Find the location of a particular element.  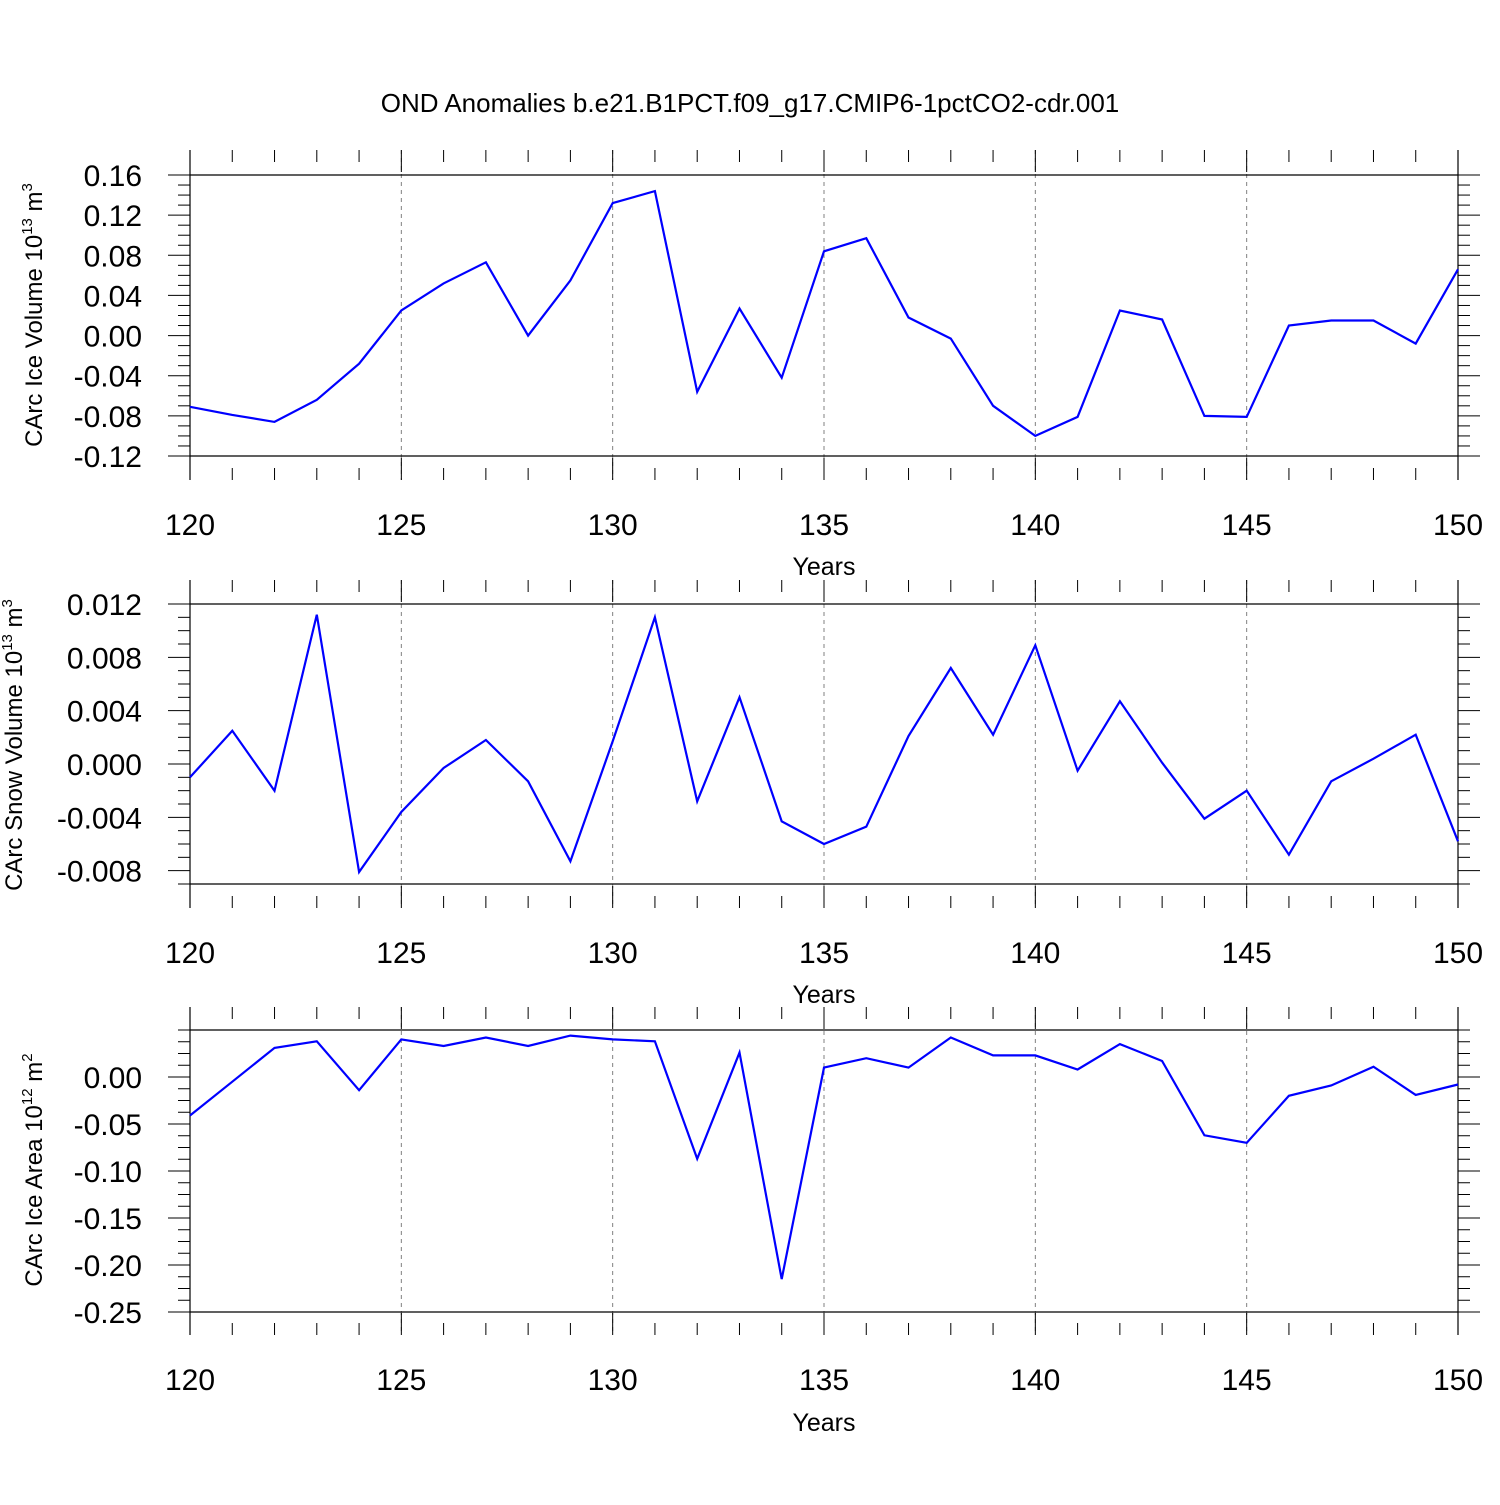

y-tick-label: -0.15 is located at coordinates (108, 1219).